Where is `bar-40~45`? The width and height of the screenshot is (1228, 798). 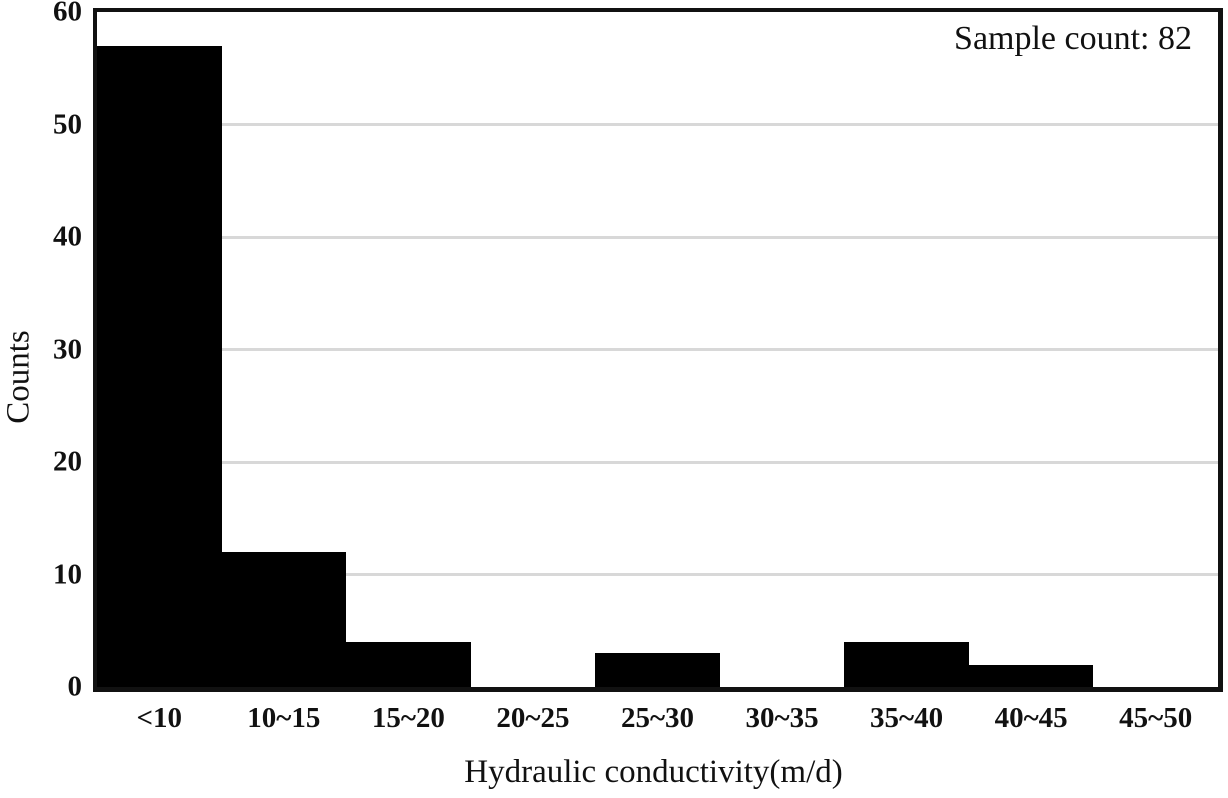 bar-40~45 is located at coordinates (1031, 675).